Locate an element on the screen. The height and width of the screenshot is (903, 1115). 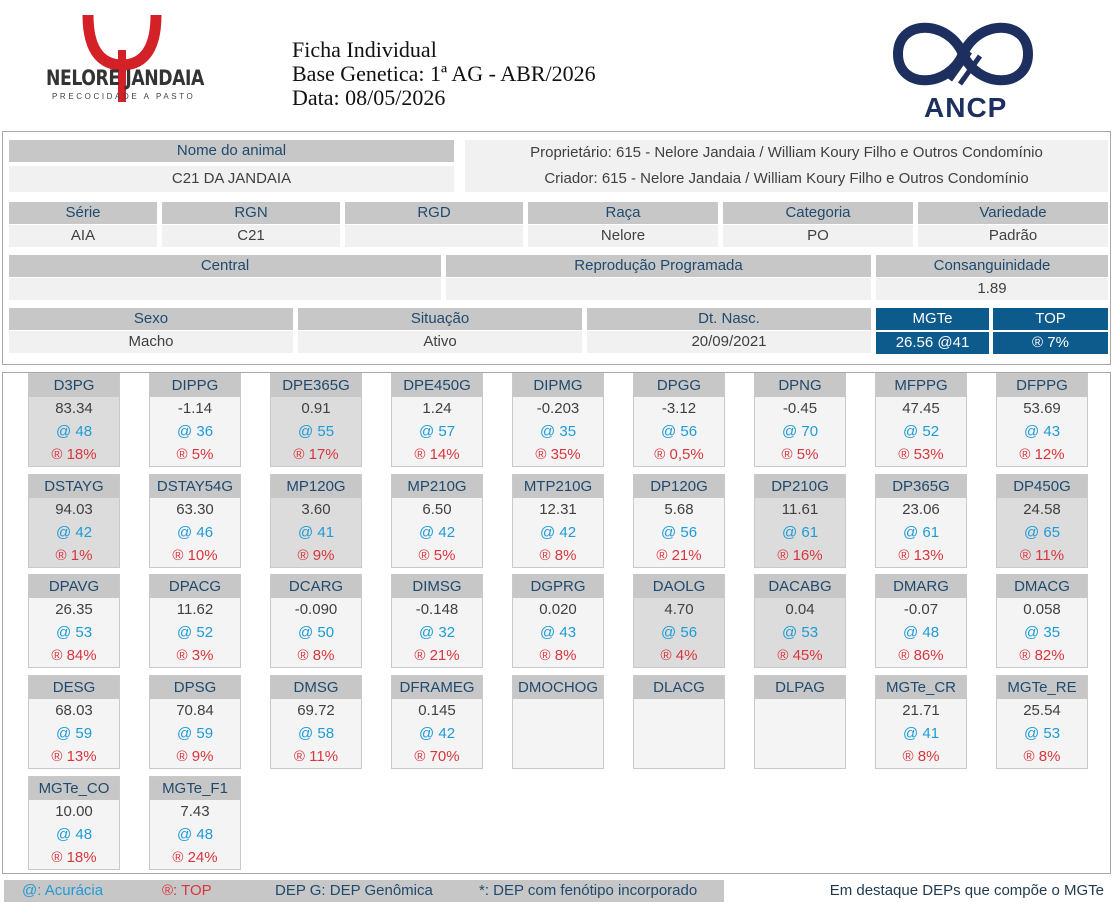
legend-dep-genomica: DEP G: DEP Genômica is located at coordinates (354, 890).